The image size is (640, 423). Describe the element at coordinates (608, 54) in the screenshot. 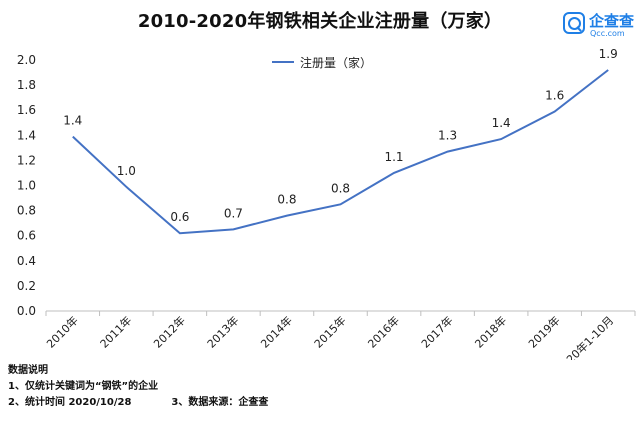

I see `data-label: 1.9` at that location.